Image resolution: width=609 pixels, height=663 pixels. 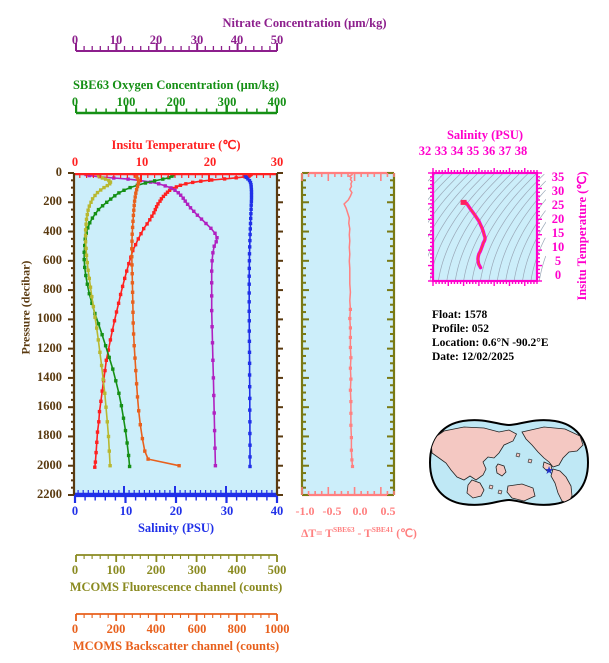 I want to click on delta-t-tick-0: -1.0, so click(x=305, y=511).